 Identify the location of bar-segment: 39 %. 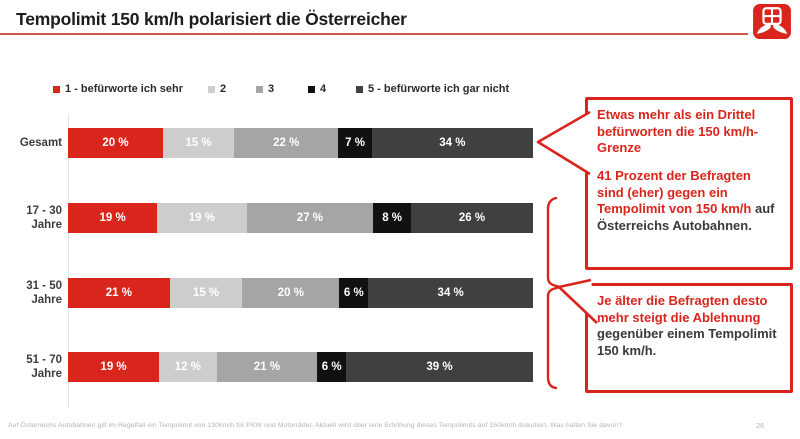
(439, 367).